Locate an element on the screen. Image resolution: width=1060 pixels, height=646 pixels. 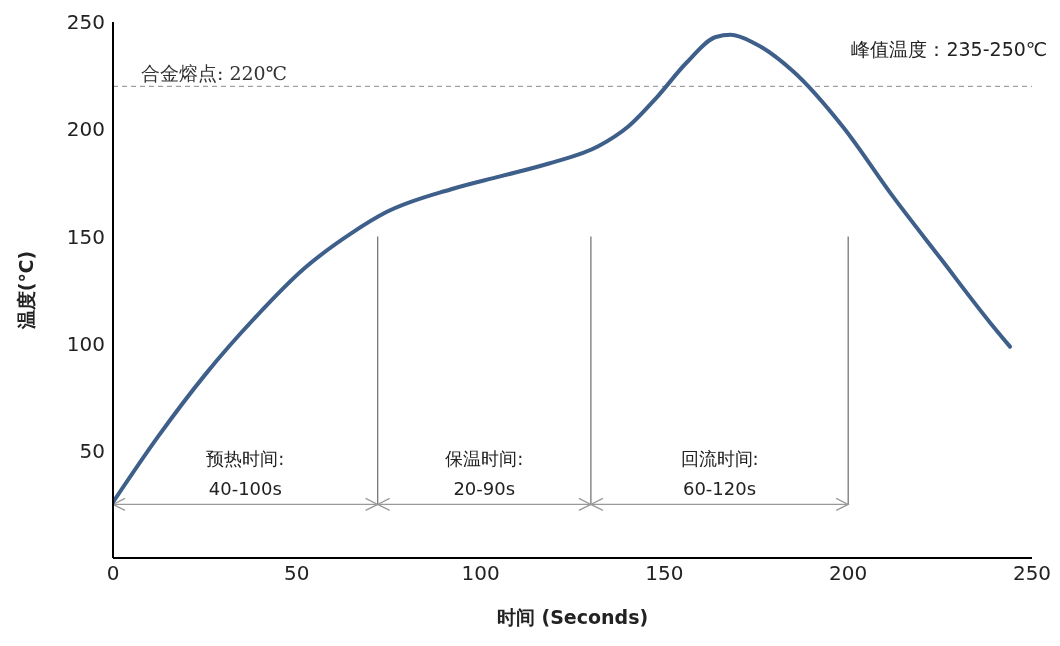
annotation: 预热时间: is located at coordinates (245, 459).